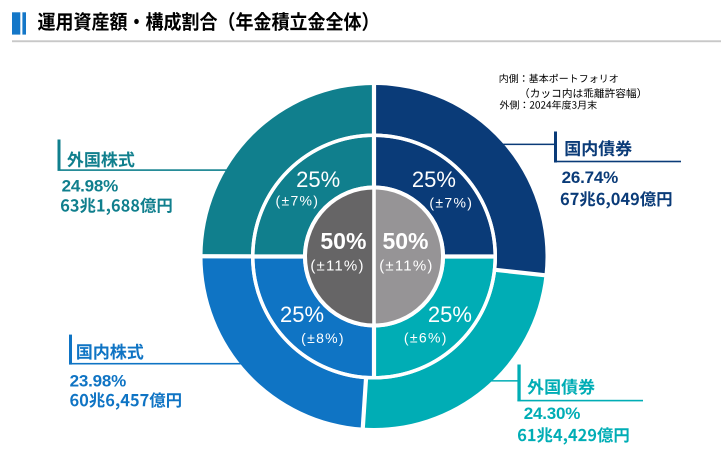 This screenshot has width=721, height=453. What do you see at coordinates (426, 338) in the screenshot?
I see `svg-text: (±6%)` at bounding box center [426, 338].